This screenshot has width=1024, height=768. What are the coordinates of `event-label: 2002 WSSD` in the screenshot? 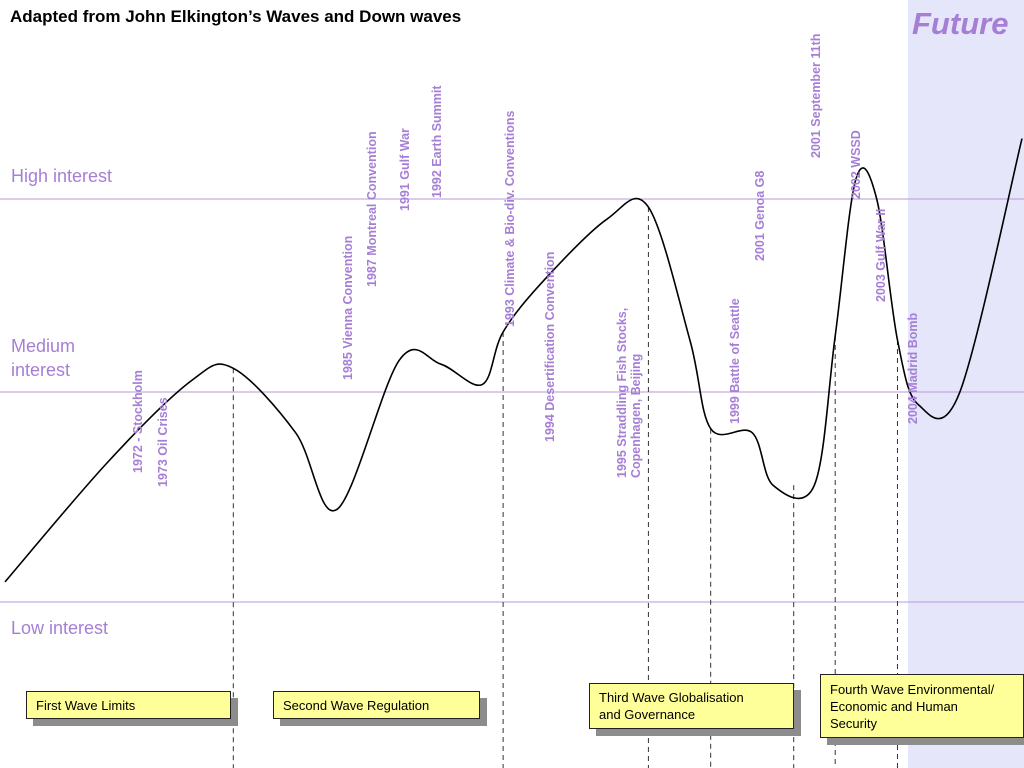 It's located at (856, 164).